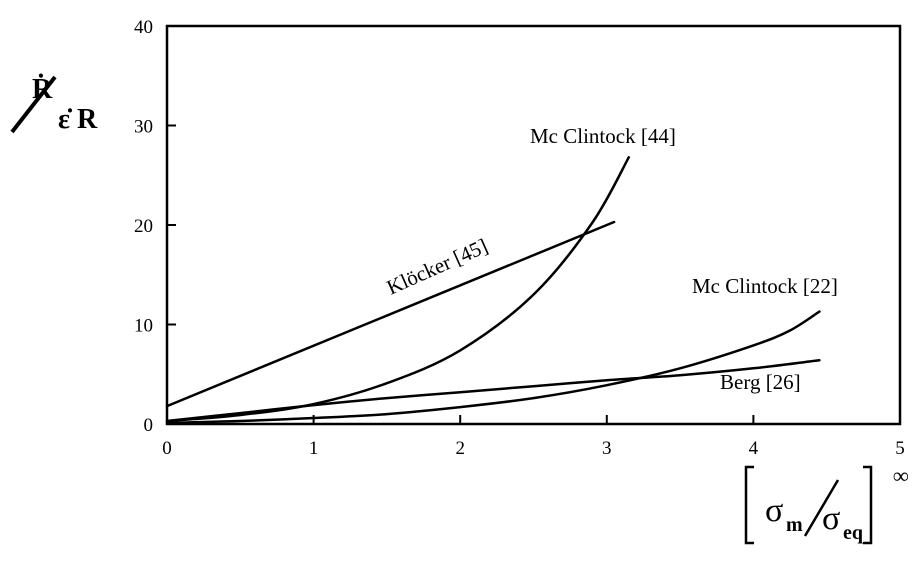  Describe the element at coordinates (607, 448) in the screenshot. I see `x-tick-label: 3` at that location.